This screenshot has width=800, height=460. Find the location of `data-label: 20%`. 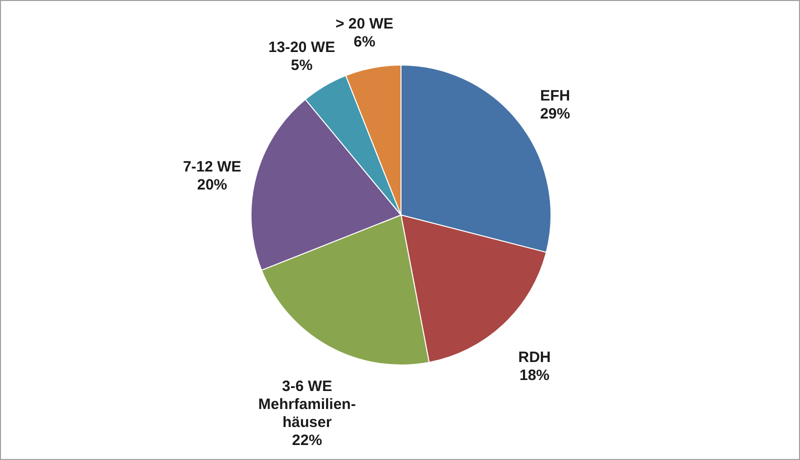

data-label: 20% is located at coordinates (212, 185).